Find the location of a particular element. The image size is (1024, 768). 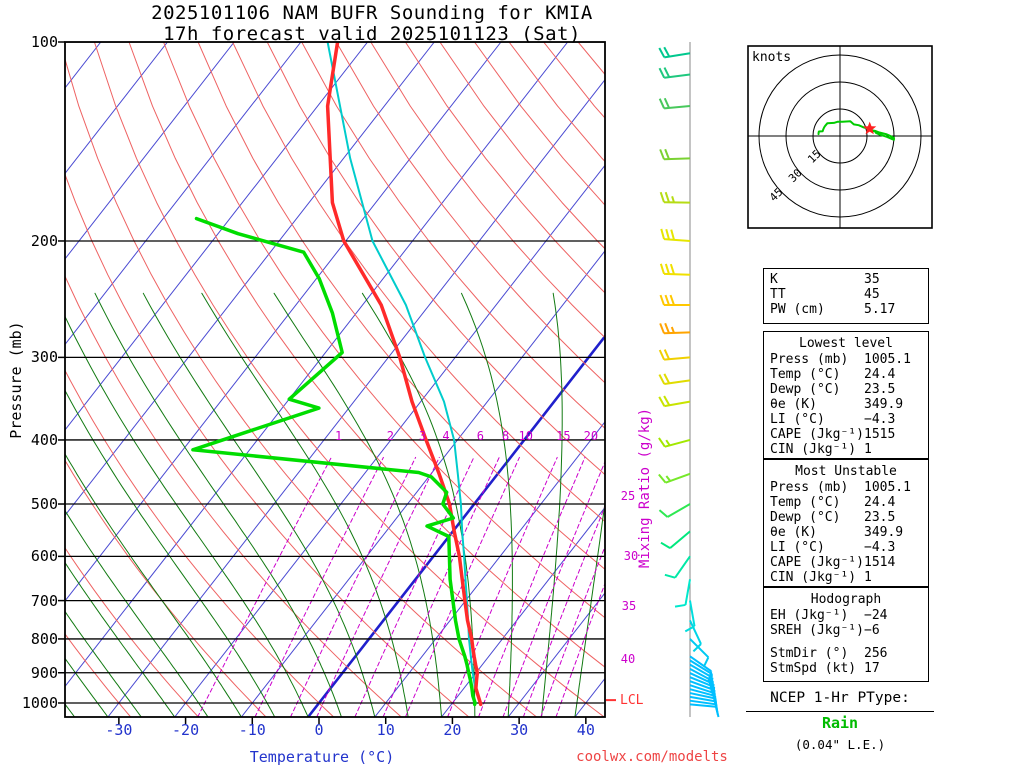

lcl-label: LCL is located at coordinates (632, 700).